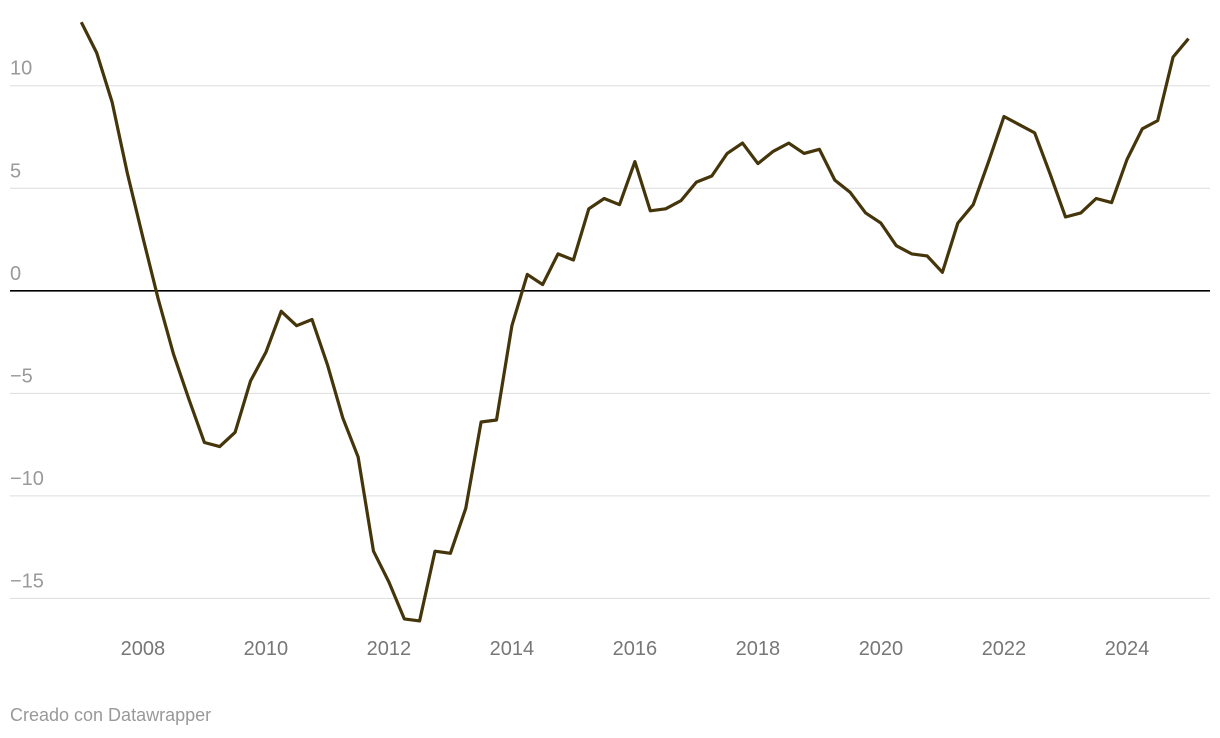  What do you see at coordinates (27, 581) in the screenshot?
I see `y-tick-label: −15` at bounding box center [27, 581].